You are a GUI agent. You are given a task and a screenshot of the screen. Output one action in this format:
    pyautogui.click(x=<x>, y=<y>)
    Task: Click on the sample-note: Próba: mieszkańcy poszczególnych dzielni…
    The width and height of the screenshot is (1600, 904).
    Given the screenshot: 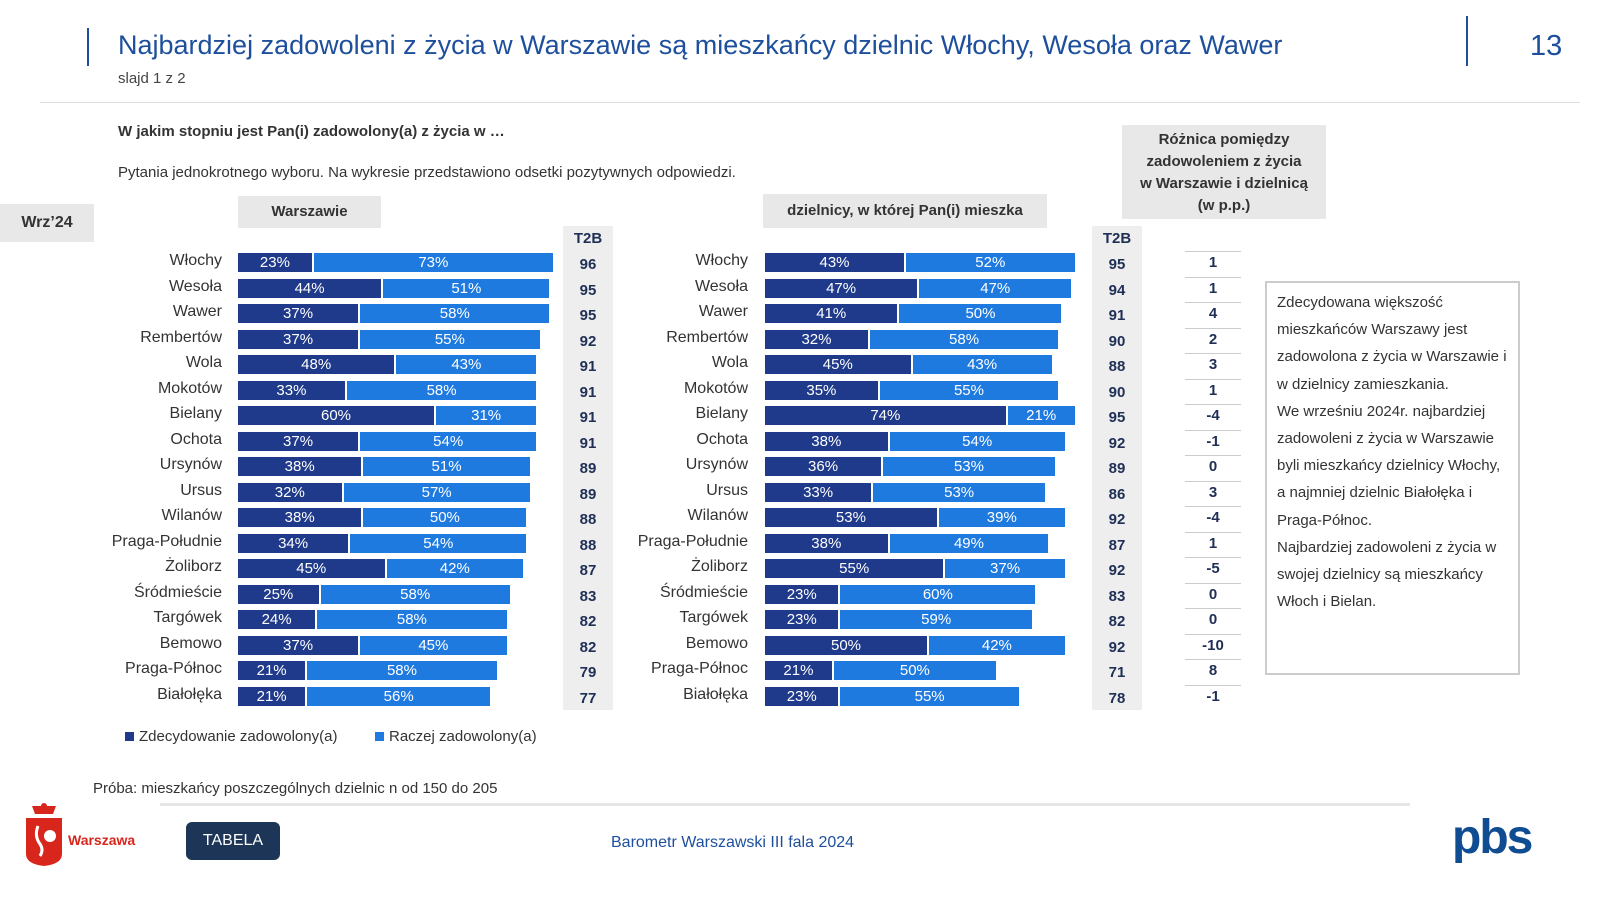 What is the action you would take?
    pyautogui.click(x=295, y=788)
    